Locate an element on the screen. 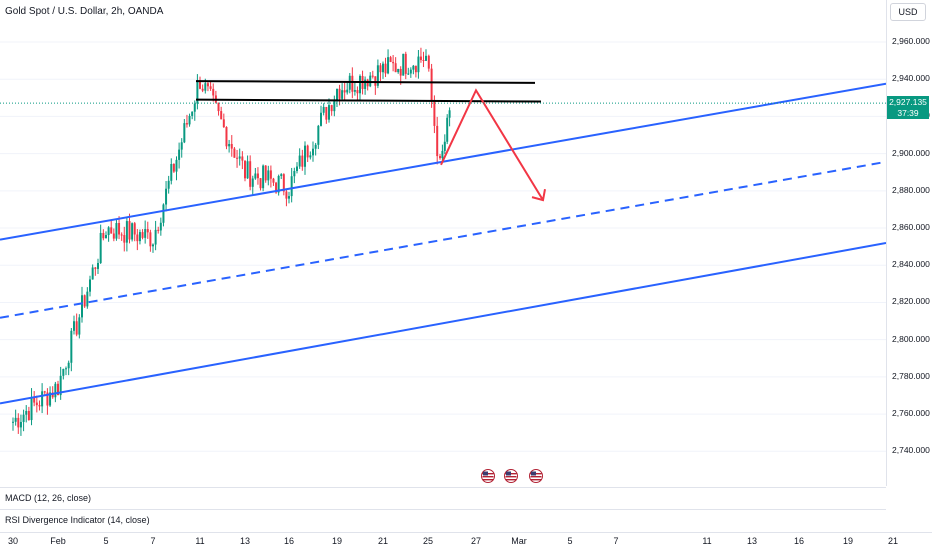 This screenshot has height=551, width=932. time-tick-label: 25 is located at coordinates (428, 541).